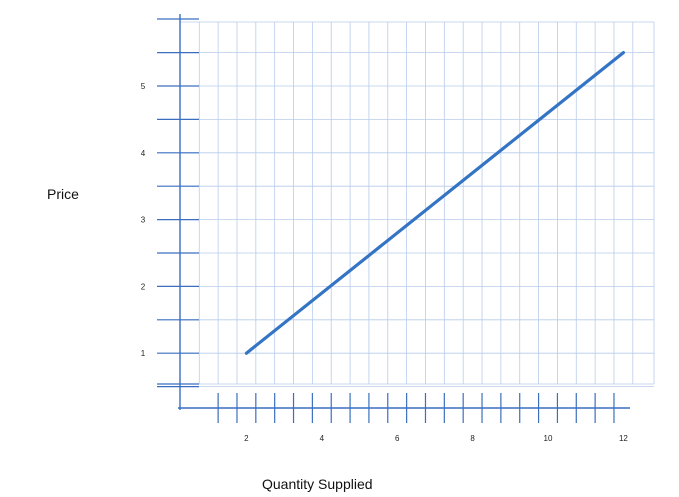  What do you see at coordinates (397, 438) in the screenshot?
I see `x-tick-label: 6` at bounding box center [397, 438].